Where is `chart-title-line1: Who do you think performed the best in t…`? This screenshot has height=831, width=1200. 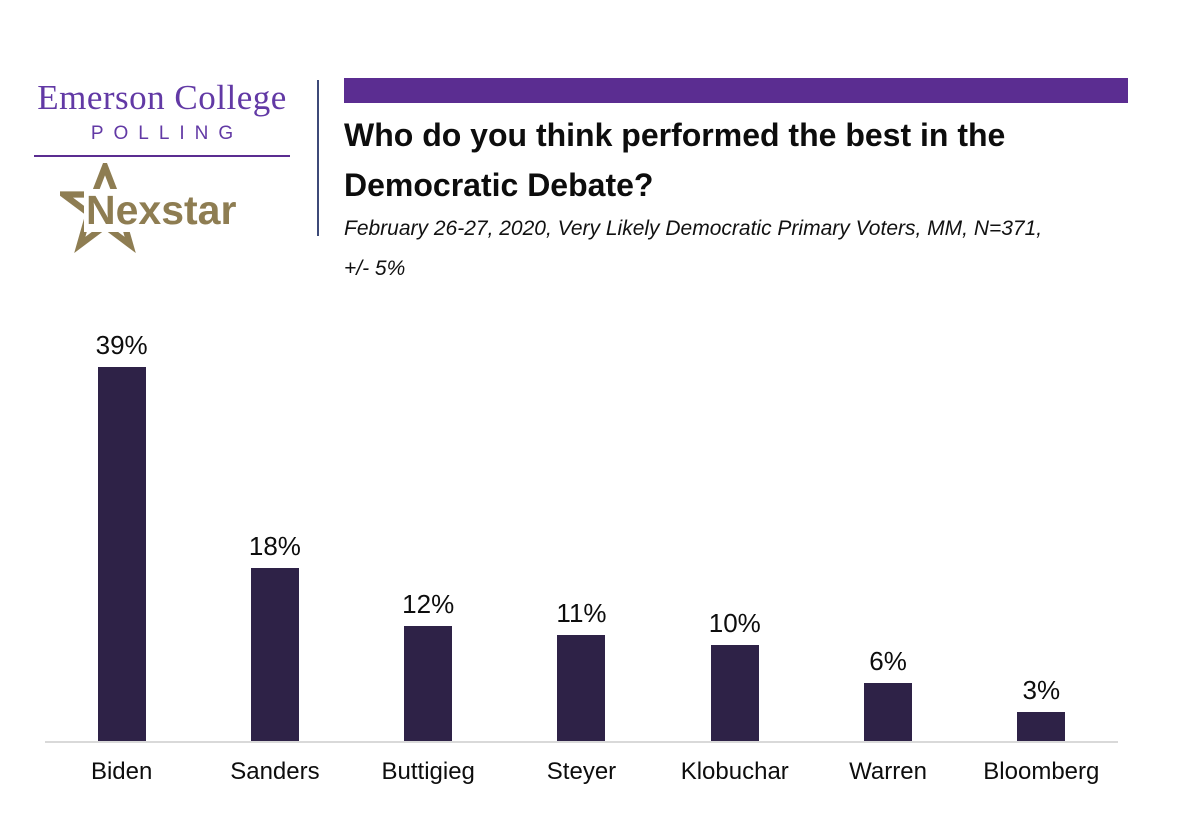 chart-title-line1: Who do you think performed the best in t… is located at coordinates (675, 135).